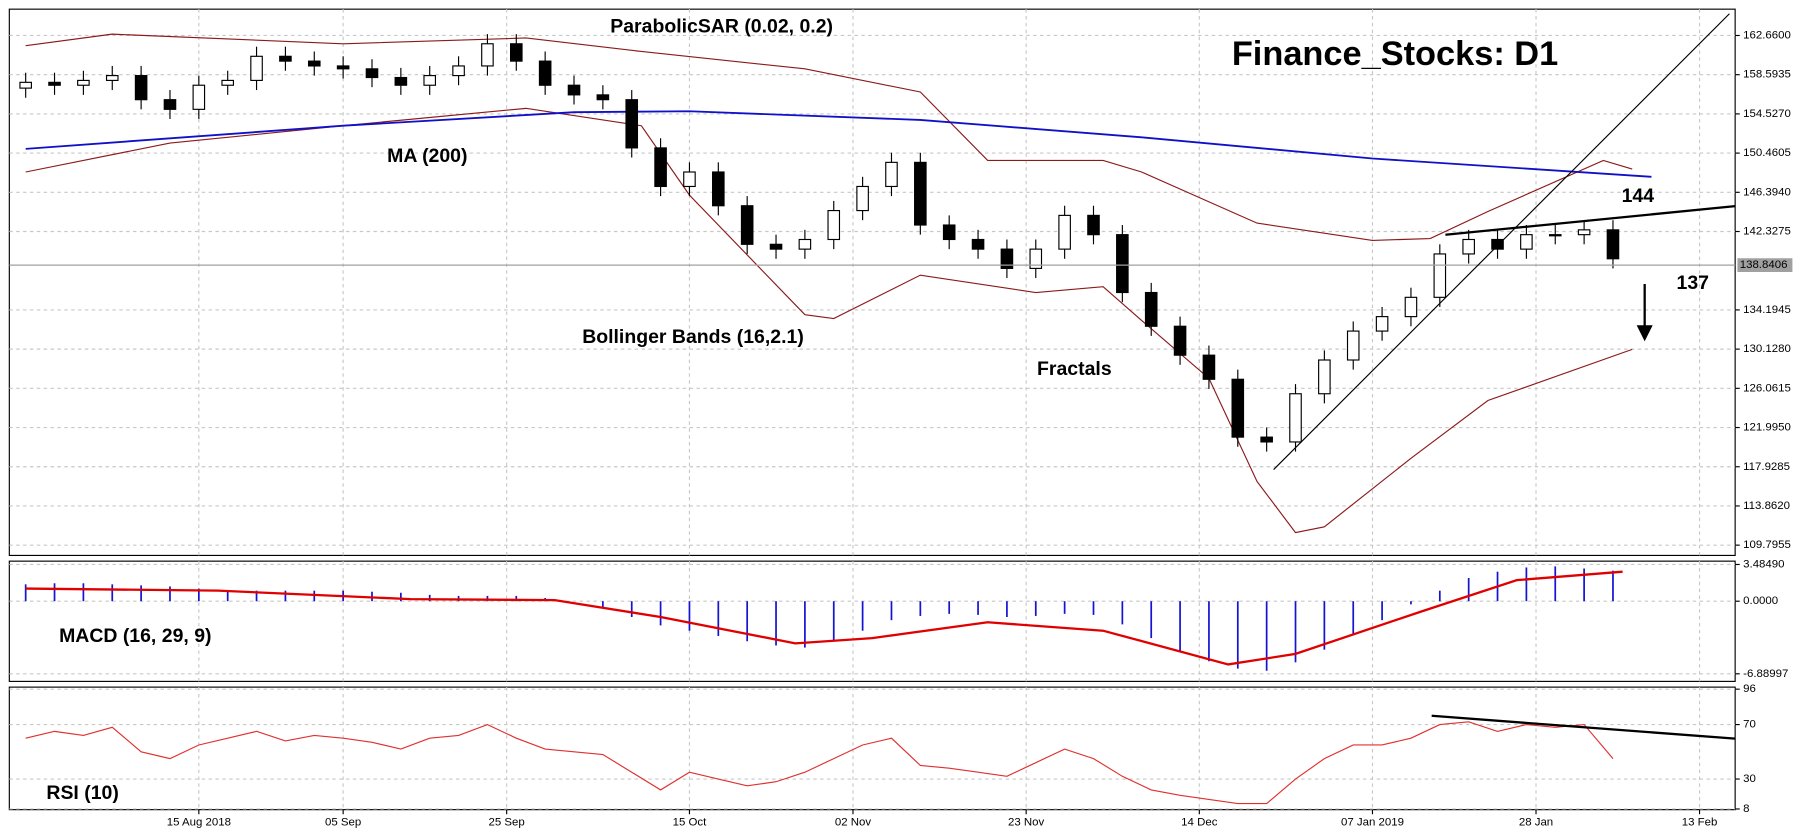 This screenshot has width=1796, height=836. I want to click on x-tick-label: 13 Feb, so click(1700, 822).